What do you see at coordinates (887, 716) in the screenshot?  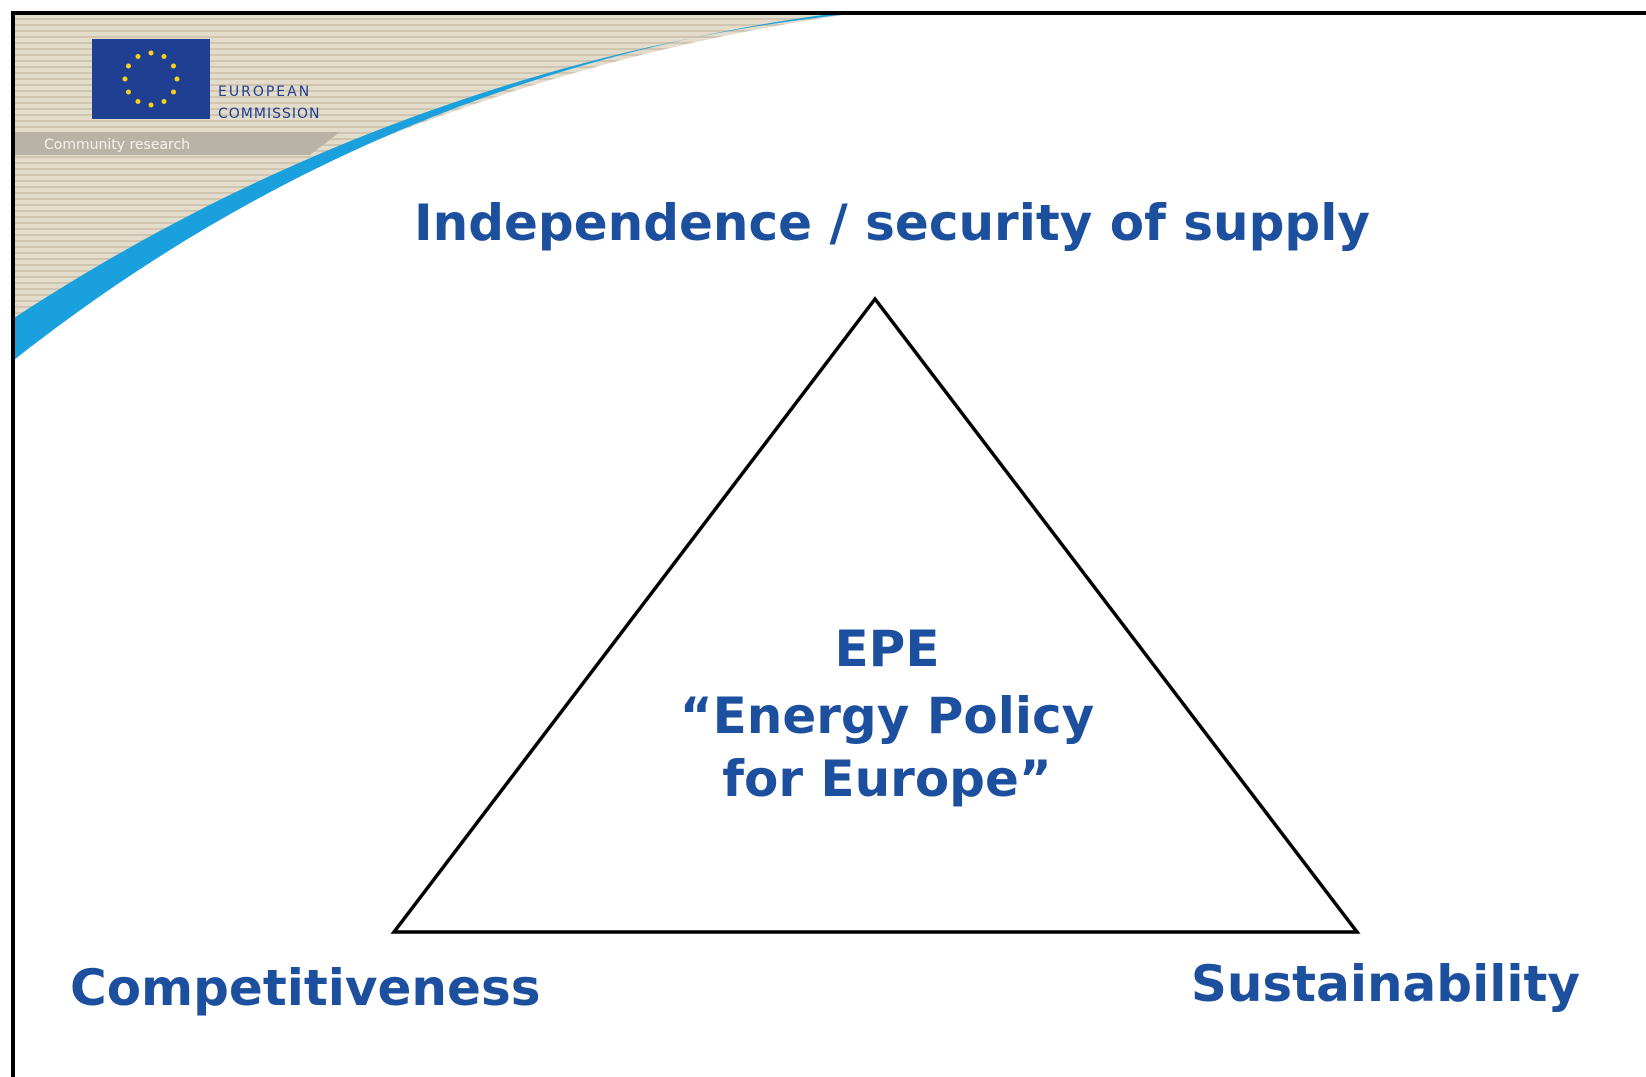 I see `center-text: “Energy Policy` at bounding box center [887, 716].